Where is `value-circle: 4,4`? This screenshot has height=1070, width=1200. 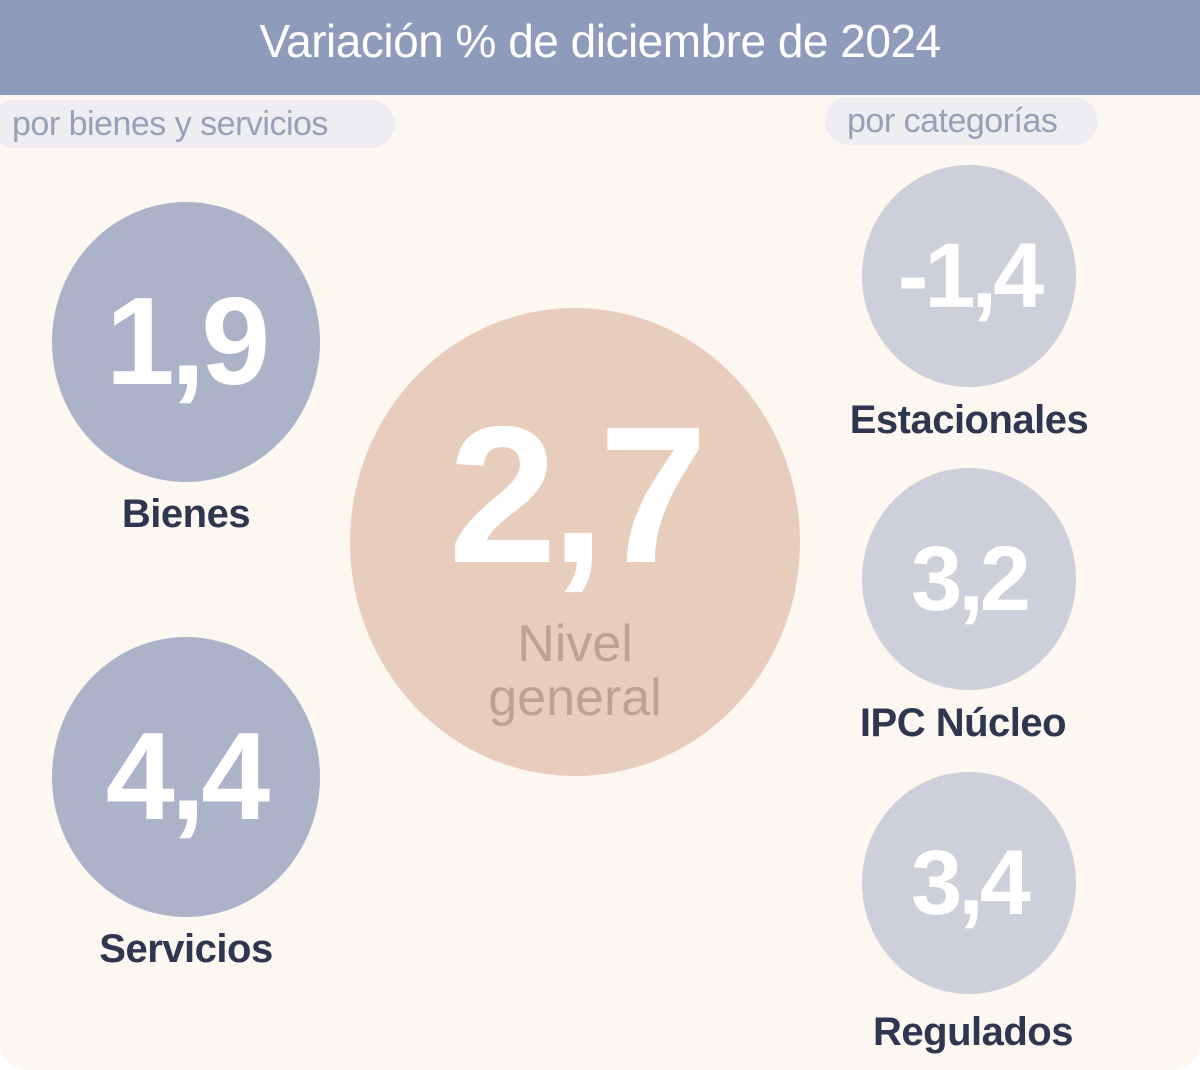
value-circle: 4,4 is located at coordinates (186, 777).